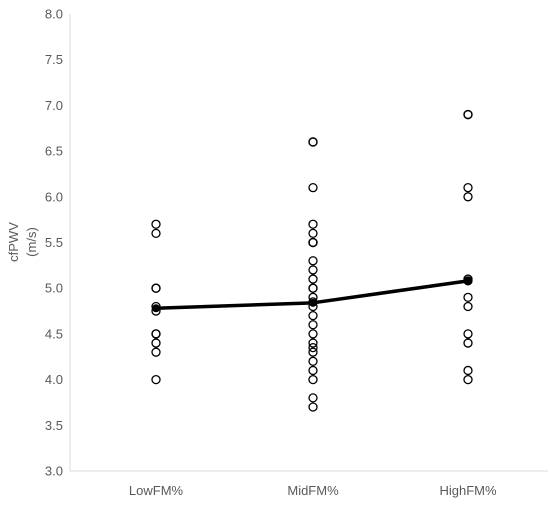 This screenshot has width=550, height=507. I want to click on y-tick-label: 4.0, so click(54, 379).